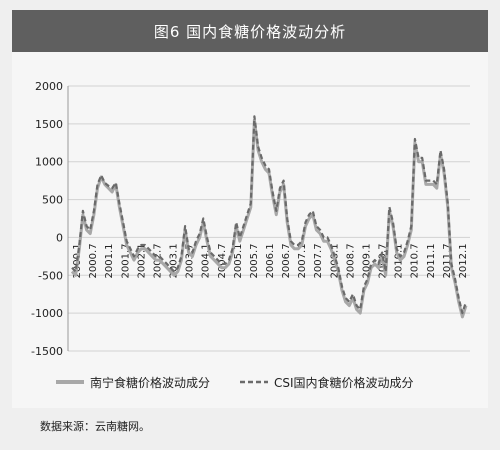 The width and height of the screenshot is (500, 450). Describe the element at coordinates (318, 260) in the screenshot. I see `x-tick-label: 2007.7` at that location.